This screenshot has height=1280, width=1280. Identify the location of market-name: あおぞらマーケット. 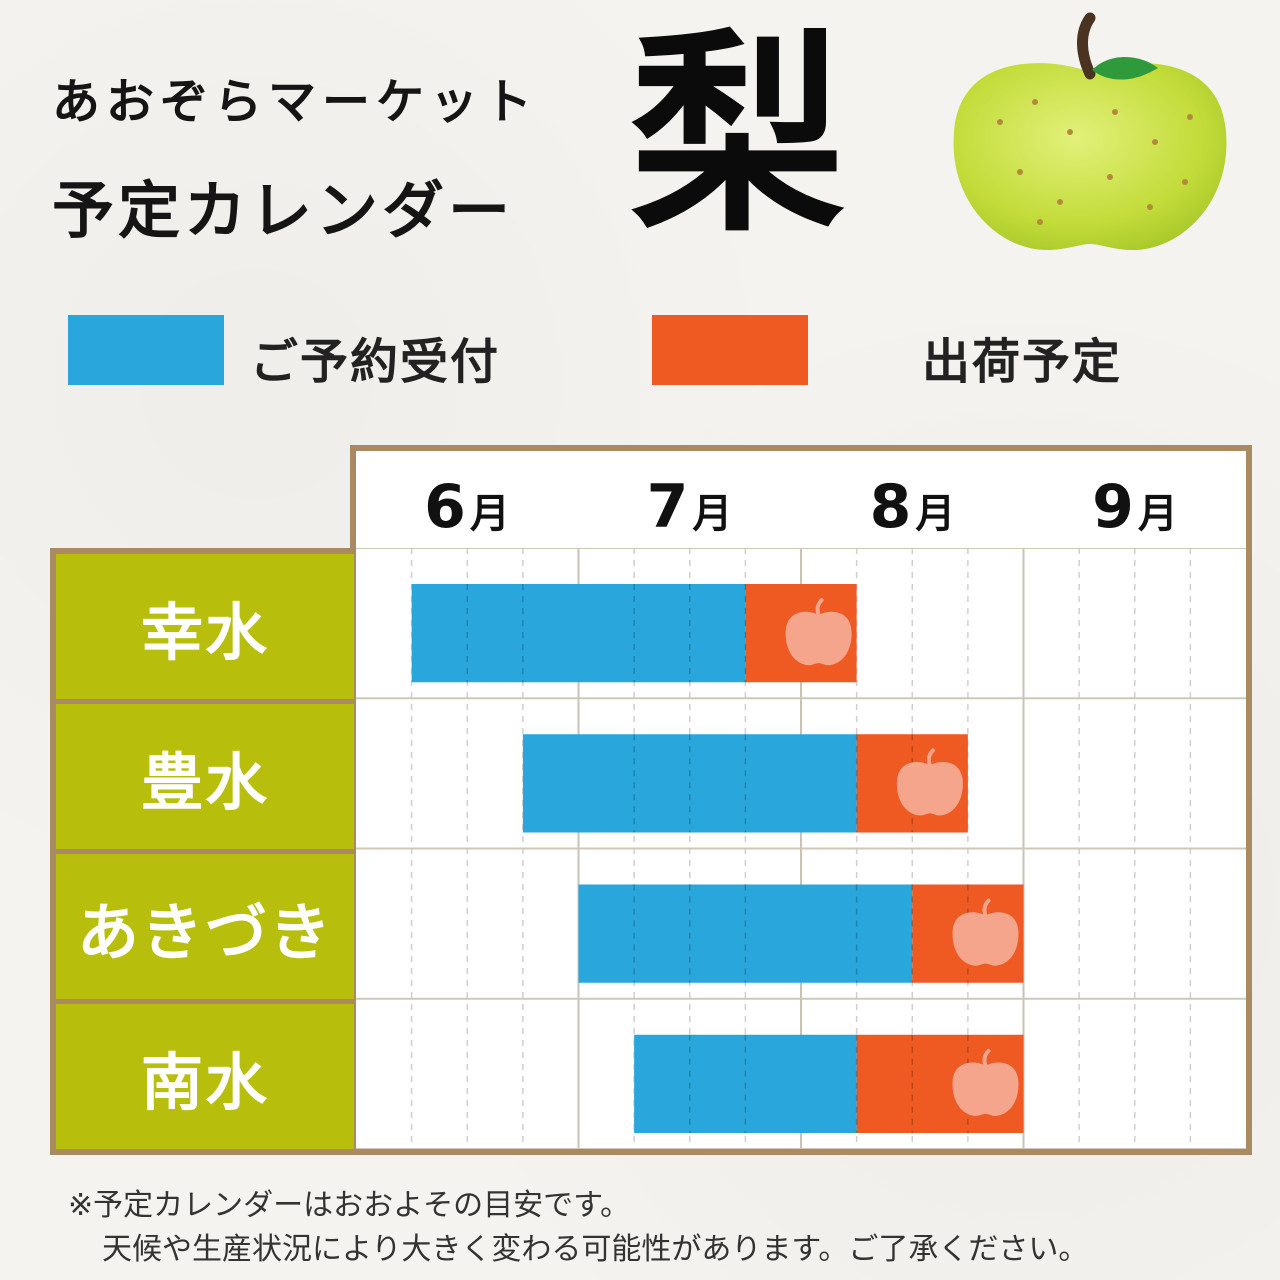
(295, 102).